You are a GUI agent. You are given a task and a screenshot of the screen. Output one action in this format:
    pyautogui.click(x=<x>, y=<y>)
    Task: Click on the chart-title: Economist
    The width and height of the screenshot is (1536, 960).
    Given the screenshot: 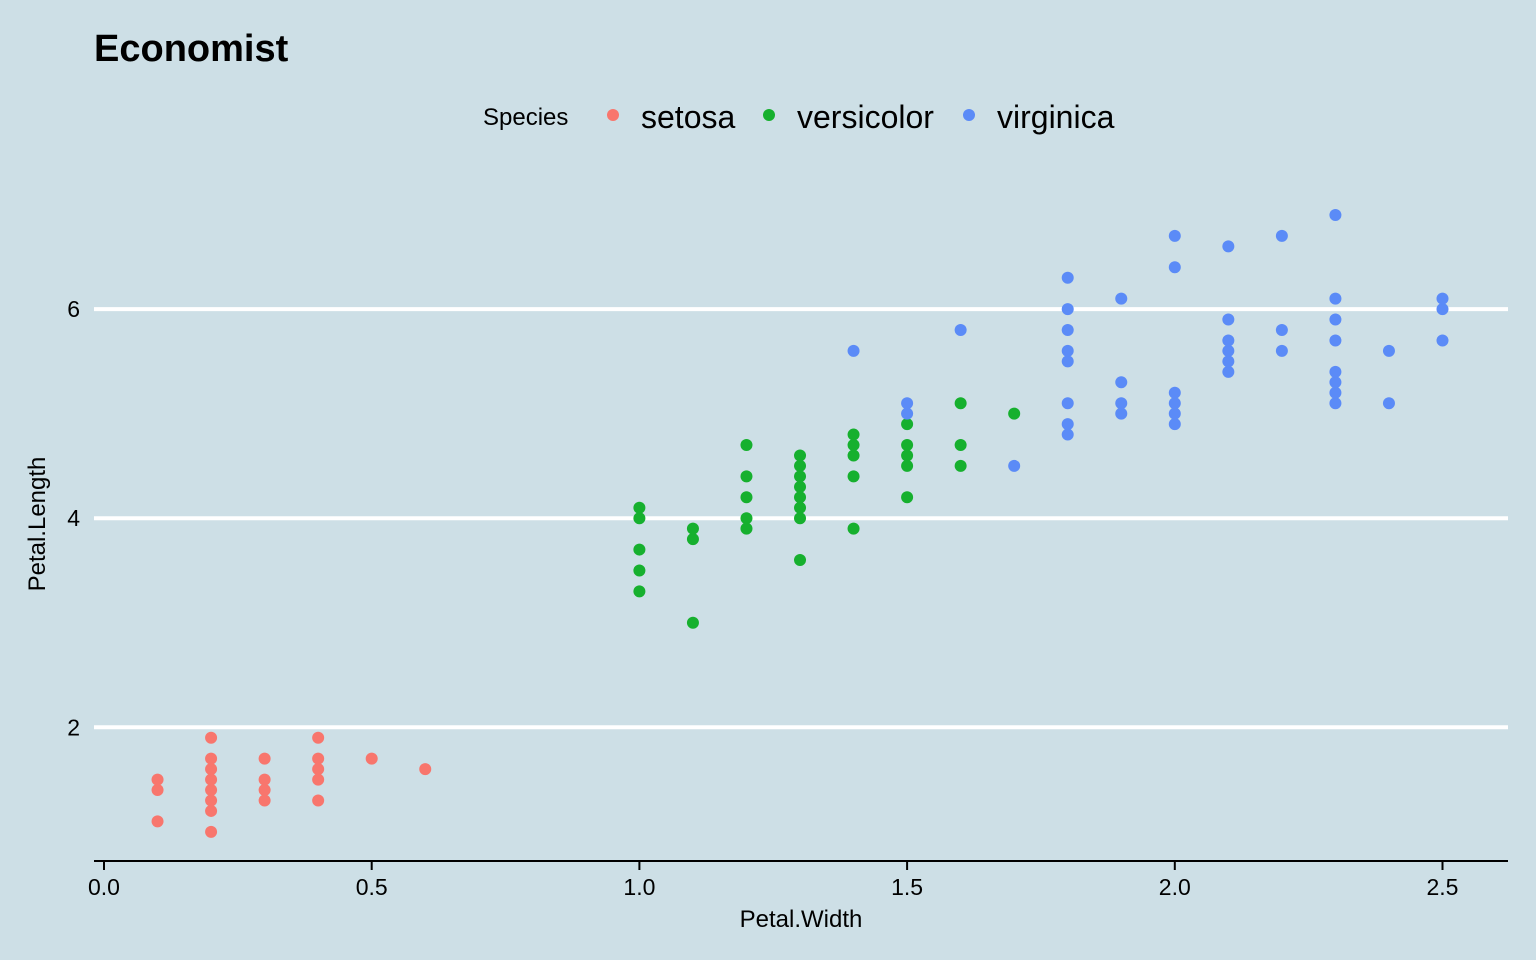 What is the action you would take?
    pyautogui.click(x=191, y=49)
    